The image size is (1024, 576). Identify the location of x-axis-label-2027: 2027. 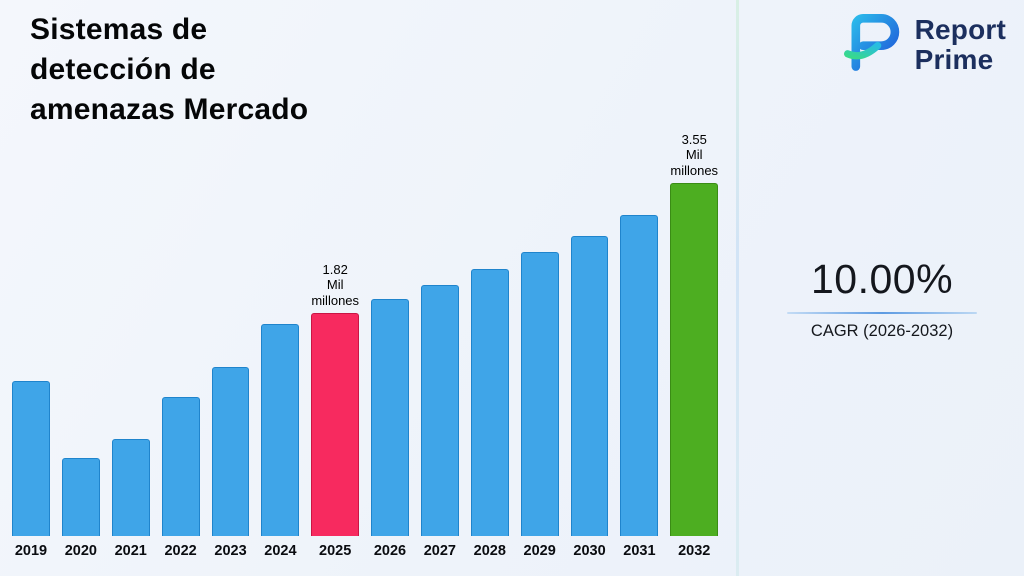
(439, 551).